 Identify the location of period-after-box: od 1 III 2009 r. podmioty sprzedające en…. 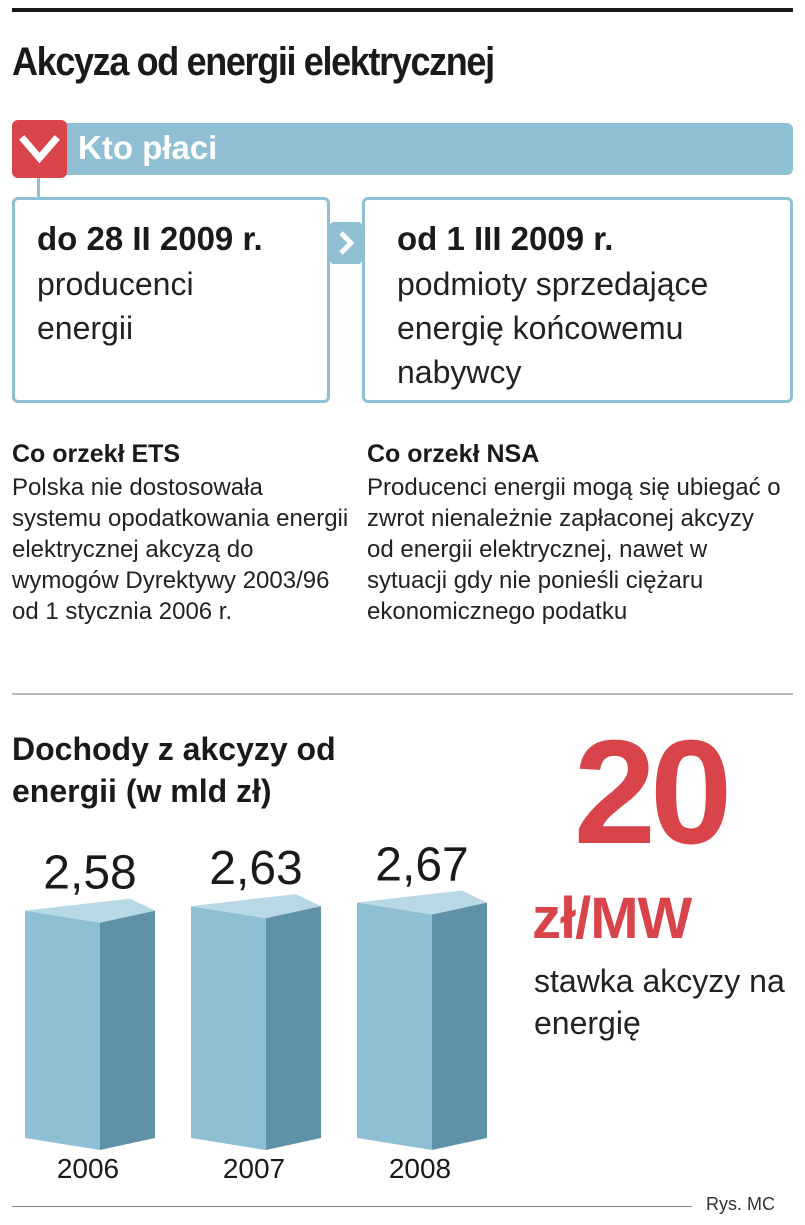
(577, 300).